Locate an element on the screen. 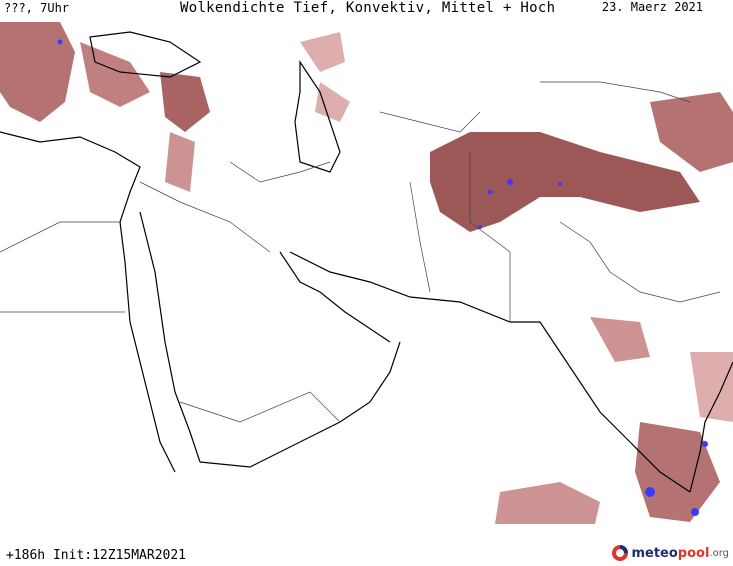 This screenshot has width=733, height=566. cloud-patch-kashmir is located at coordinates (691, 132).